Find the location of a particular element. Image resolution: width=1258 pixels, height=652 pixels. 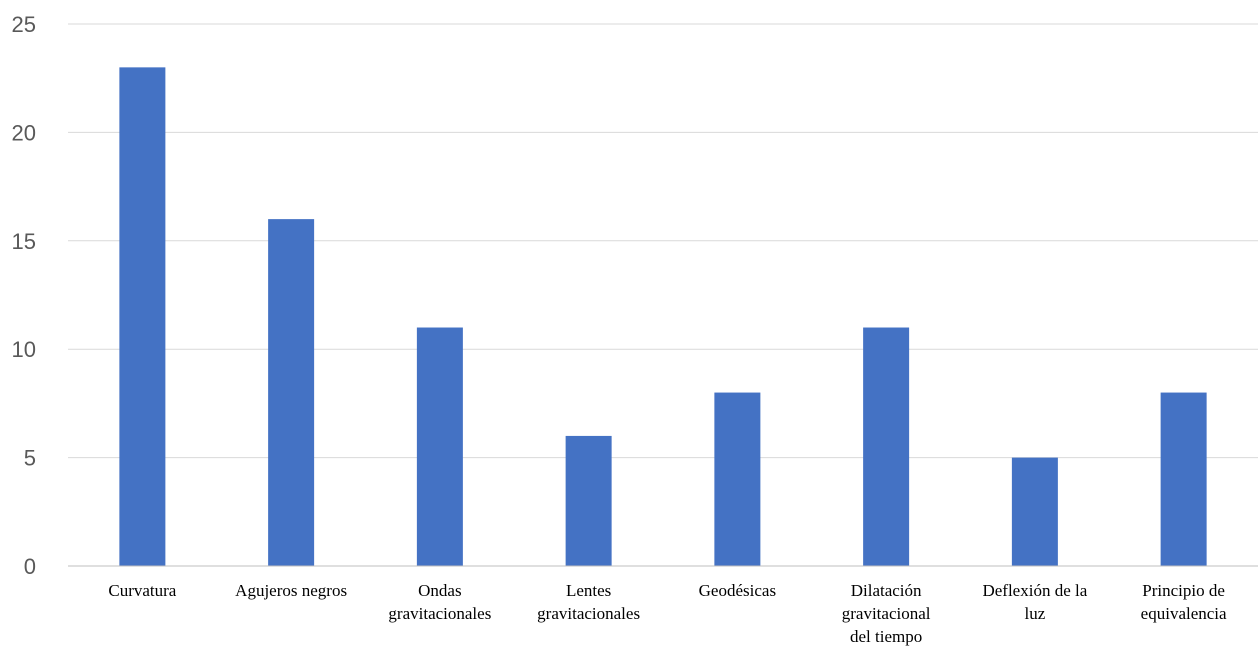

x-tick-label: Deflexión de la luz is located at coordinates (1034, 602).